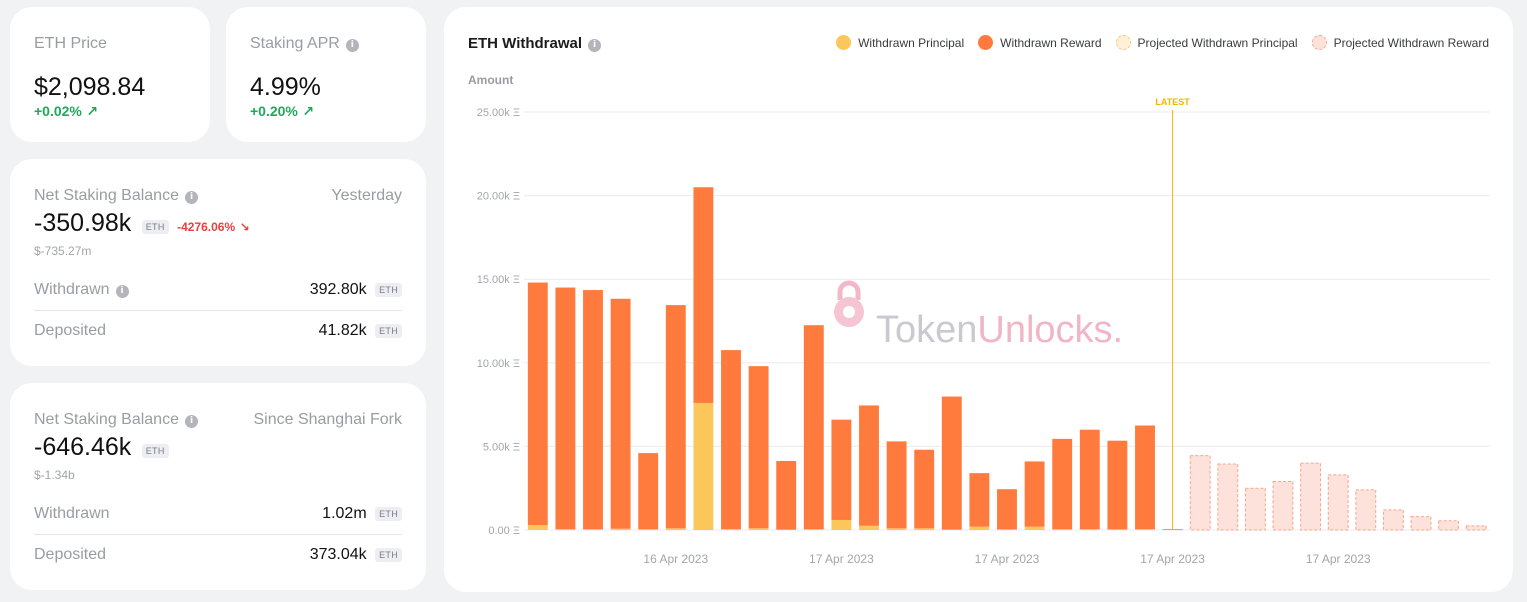 The height and width of the screenshot is (602, 1527). What do you see at coordinates (285, 87) in the screenshot?
I see `staking-apr-value: 4.99%` at bounding box center [285, 87].